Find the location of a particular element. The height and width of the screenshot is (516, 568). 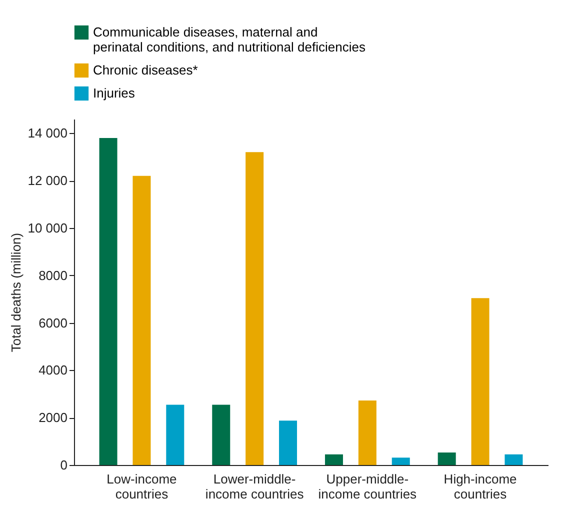

x-tick-label: High-income countries is located at coordinates (480, 487).